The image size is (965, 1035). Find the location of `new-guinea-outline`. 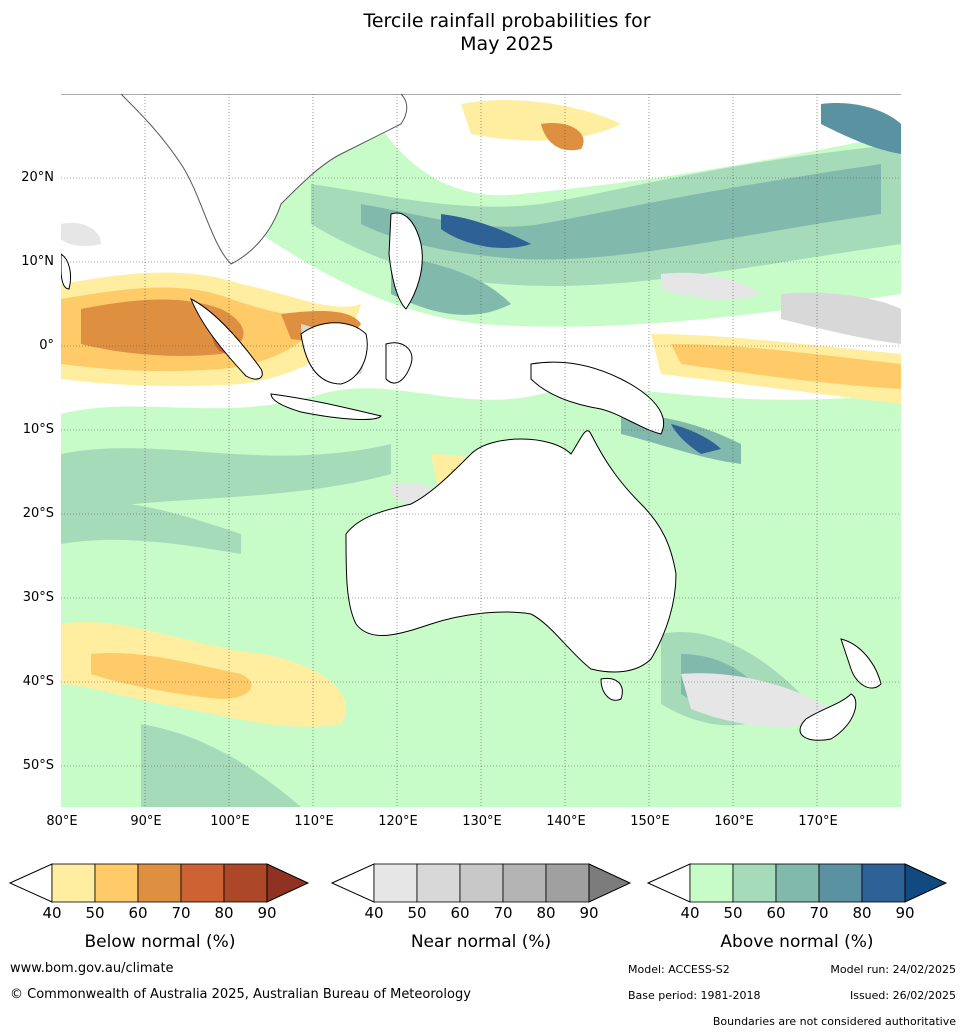

new-guinea-outline is located at coordinates (597, 398).